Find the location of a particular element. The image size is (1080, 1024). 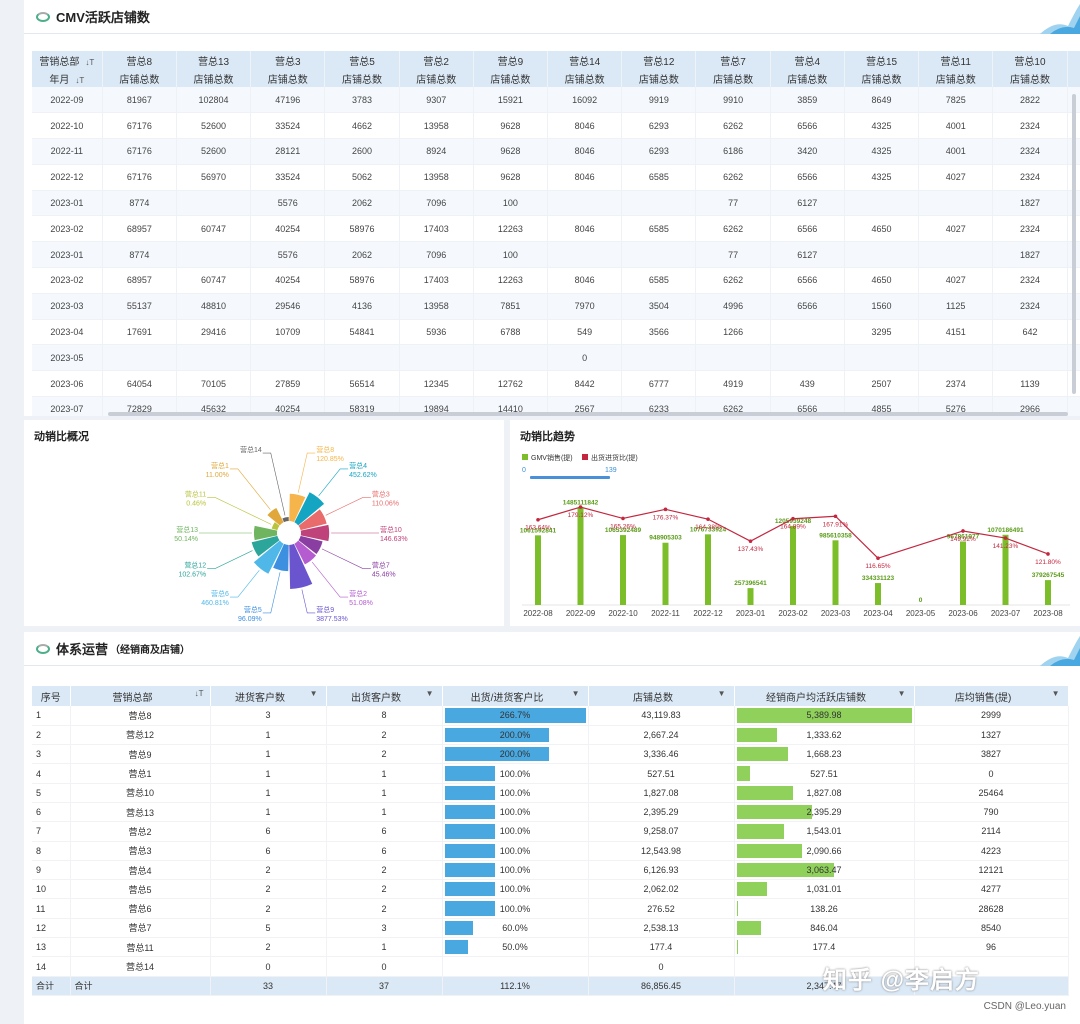

dept-col-header: 营总2 is located at coordinates (436, 60).